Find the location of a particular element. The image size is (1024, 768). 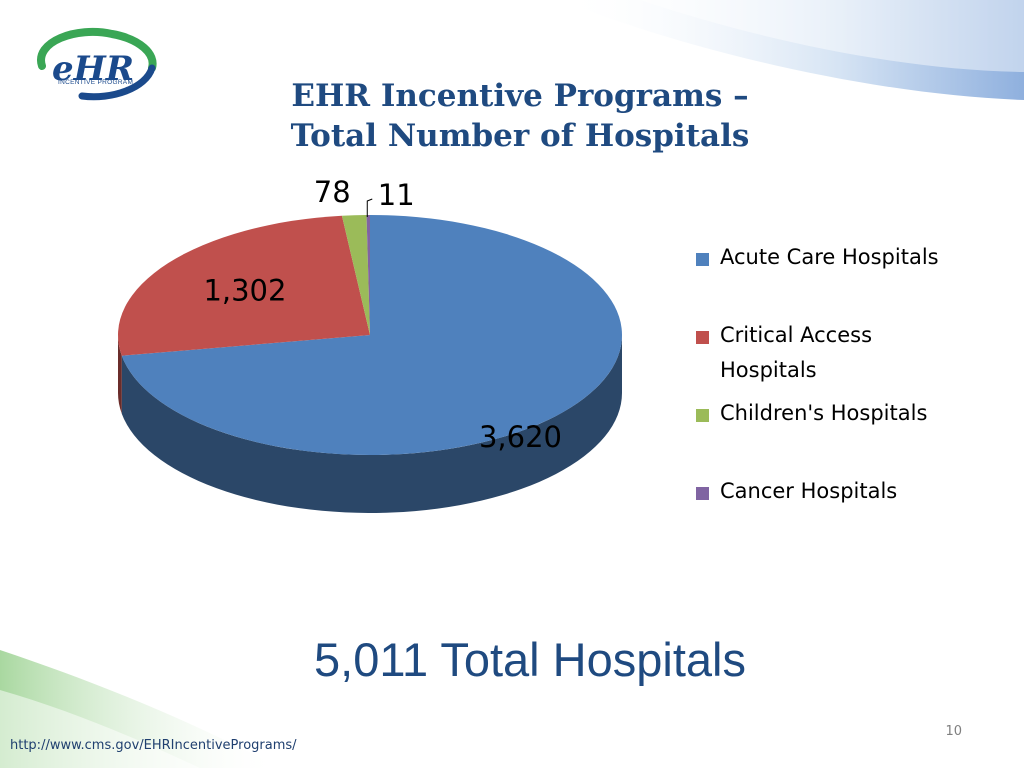

top-right-swoosh is located at coordinates (792, 50).